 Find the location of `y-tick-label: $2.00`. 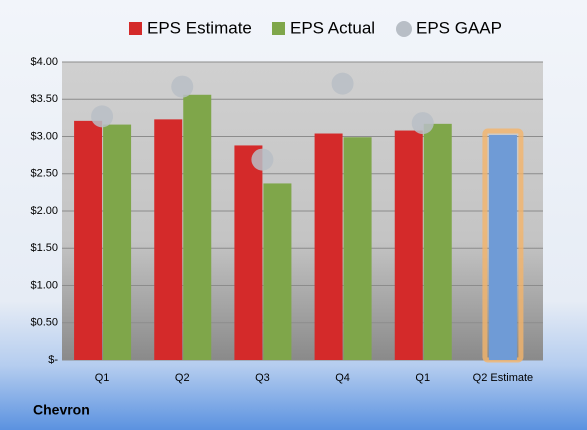

y-tick-label: $2.00 is located at coordinates (44, 211).